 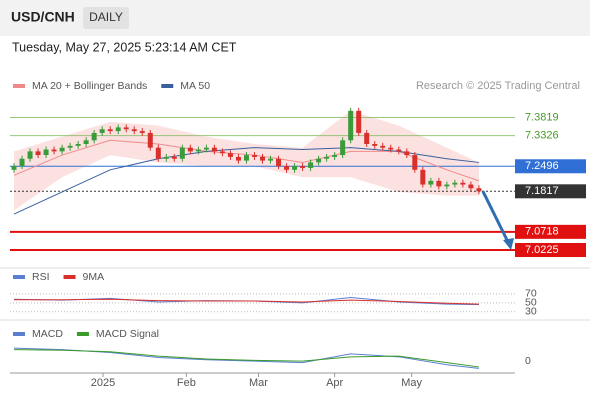 I want to click on x-tick-label: Mar, so click(x=258, y=383).